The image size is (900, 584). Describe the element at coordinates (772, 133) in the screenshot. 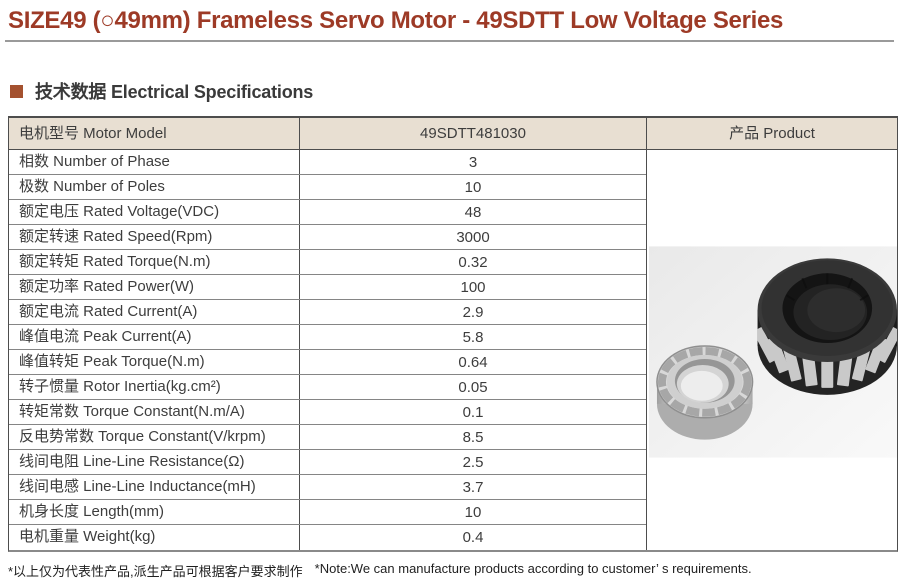

I see `header-product: 产品 Product` at that location.